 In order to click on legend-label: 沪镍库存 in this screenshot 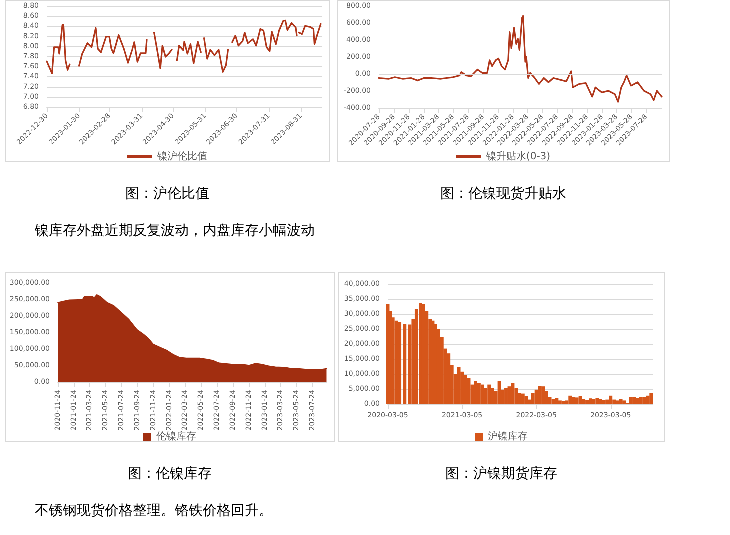, I will do `click(508, 436)`.